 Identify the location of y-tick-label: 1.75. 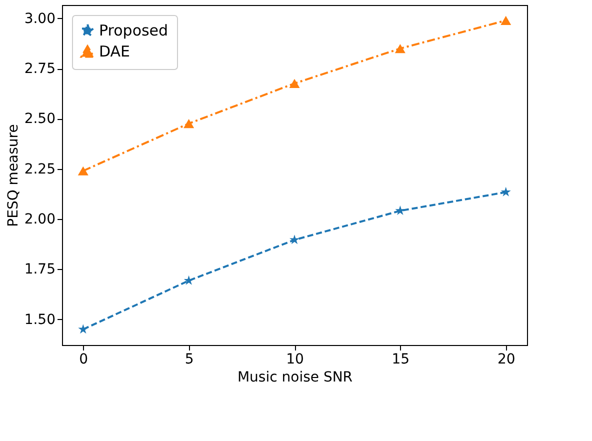
(40, 270).